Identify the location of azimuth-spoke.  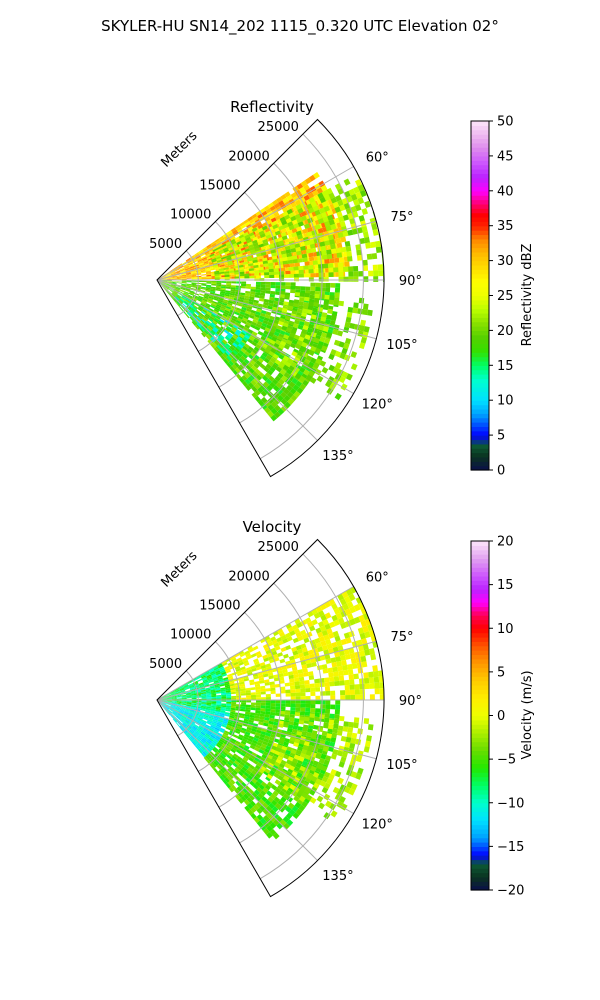
(255, 756).